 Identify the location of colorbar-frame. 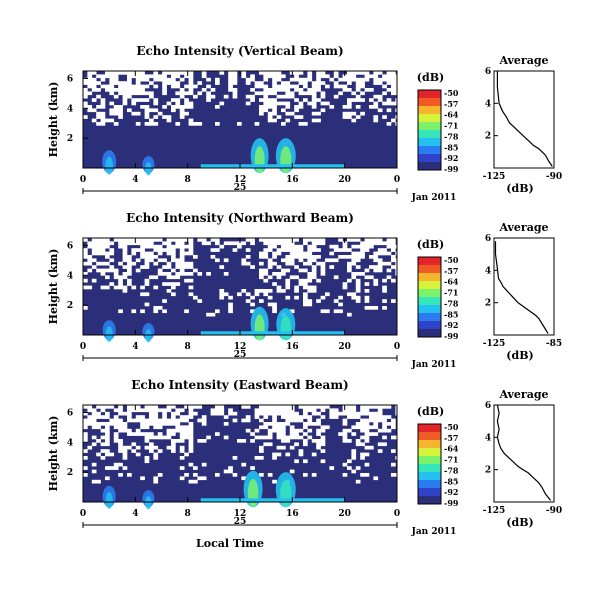
(429, 130).